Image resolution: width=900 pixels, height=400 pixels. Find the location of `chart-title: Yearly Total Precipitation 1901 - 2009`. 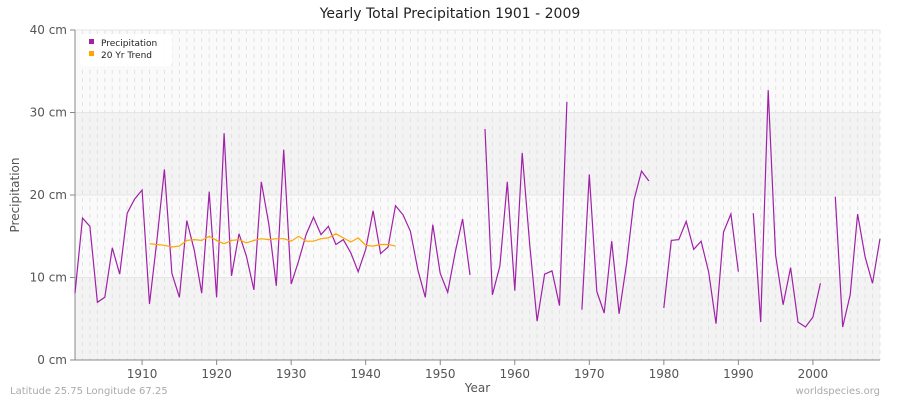

chart-title: Yearly Total Precipitation 1901 - 2009 is located at coordinates (450, 14).